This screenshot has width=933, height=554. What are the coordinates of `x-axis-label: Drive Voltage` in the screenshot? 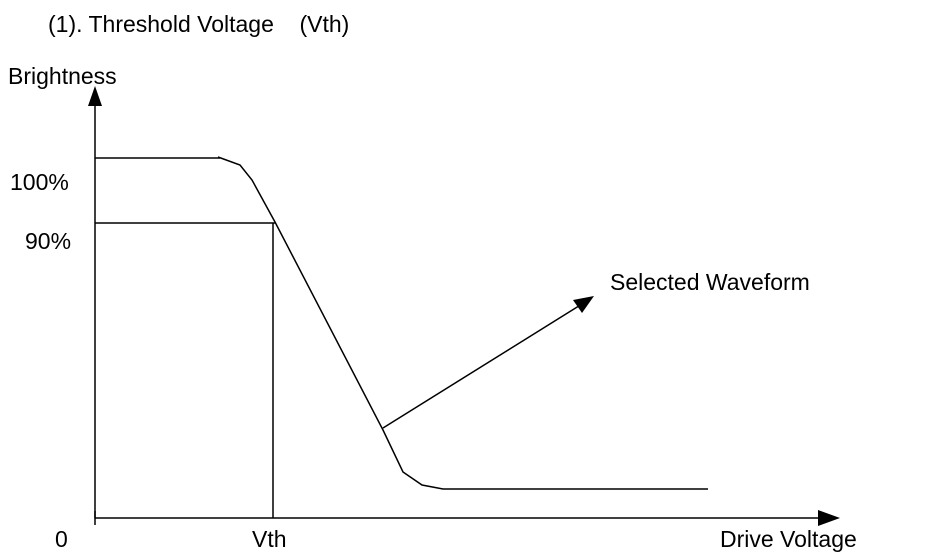 It's located at (788, 539).